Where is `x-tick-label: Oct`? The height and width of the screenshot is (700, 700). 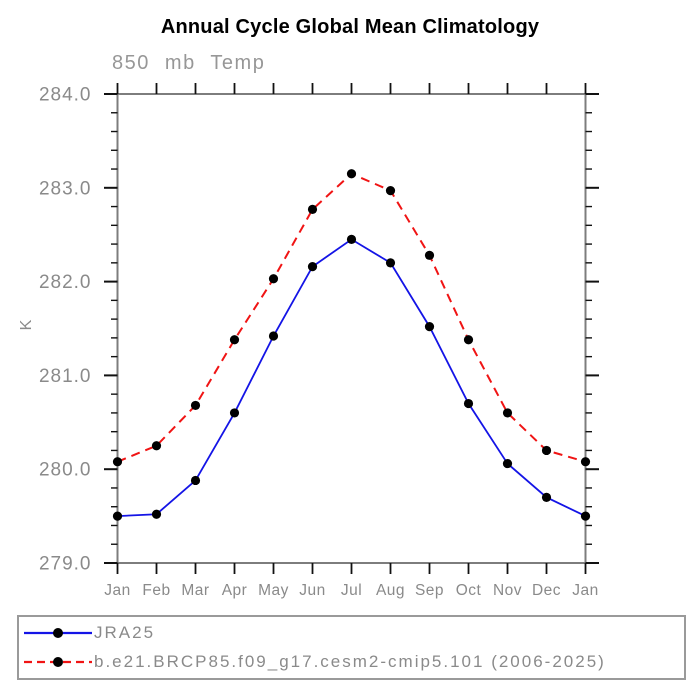
x-tick-label: Oct is located at coordinates (469, 590).